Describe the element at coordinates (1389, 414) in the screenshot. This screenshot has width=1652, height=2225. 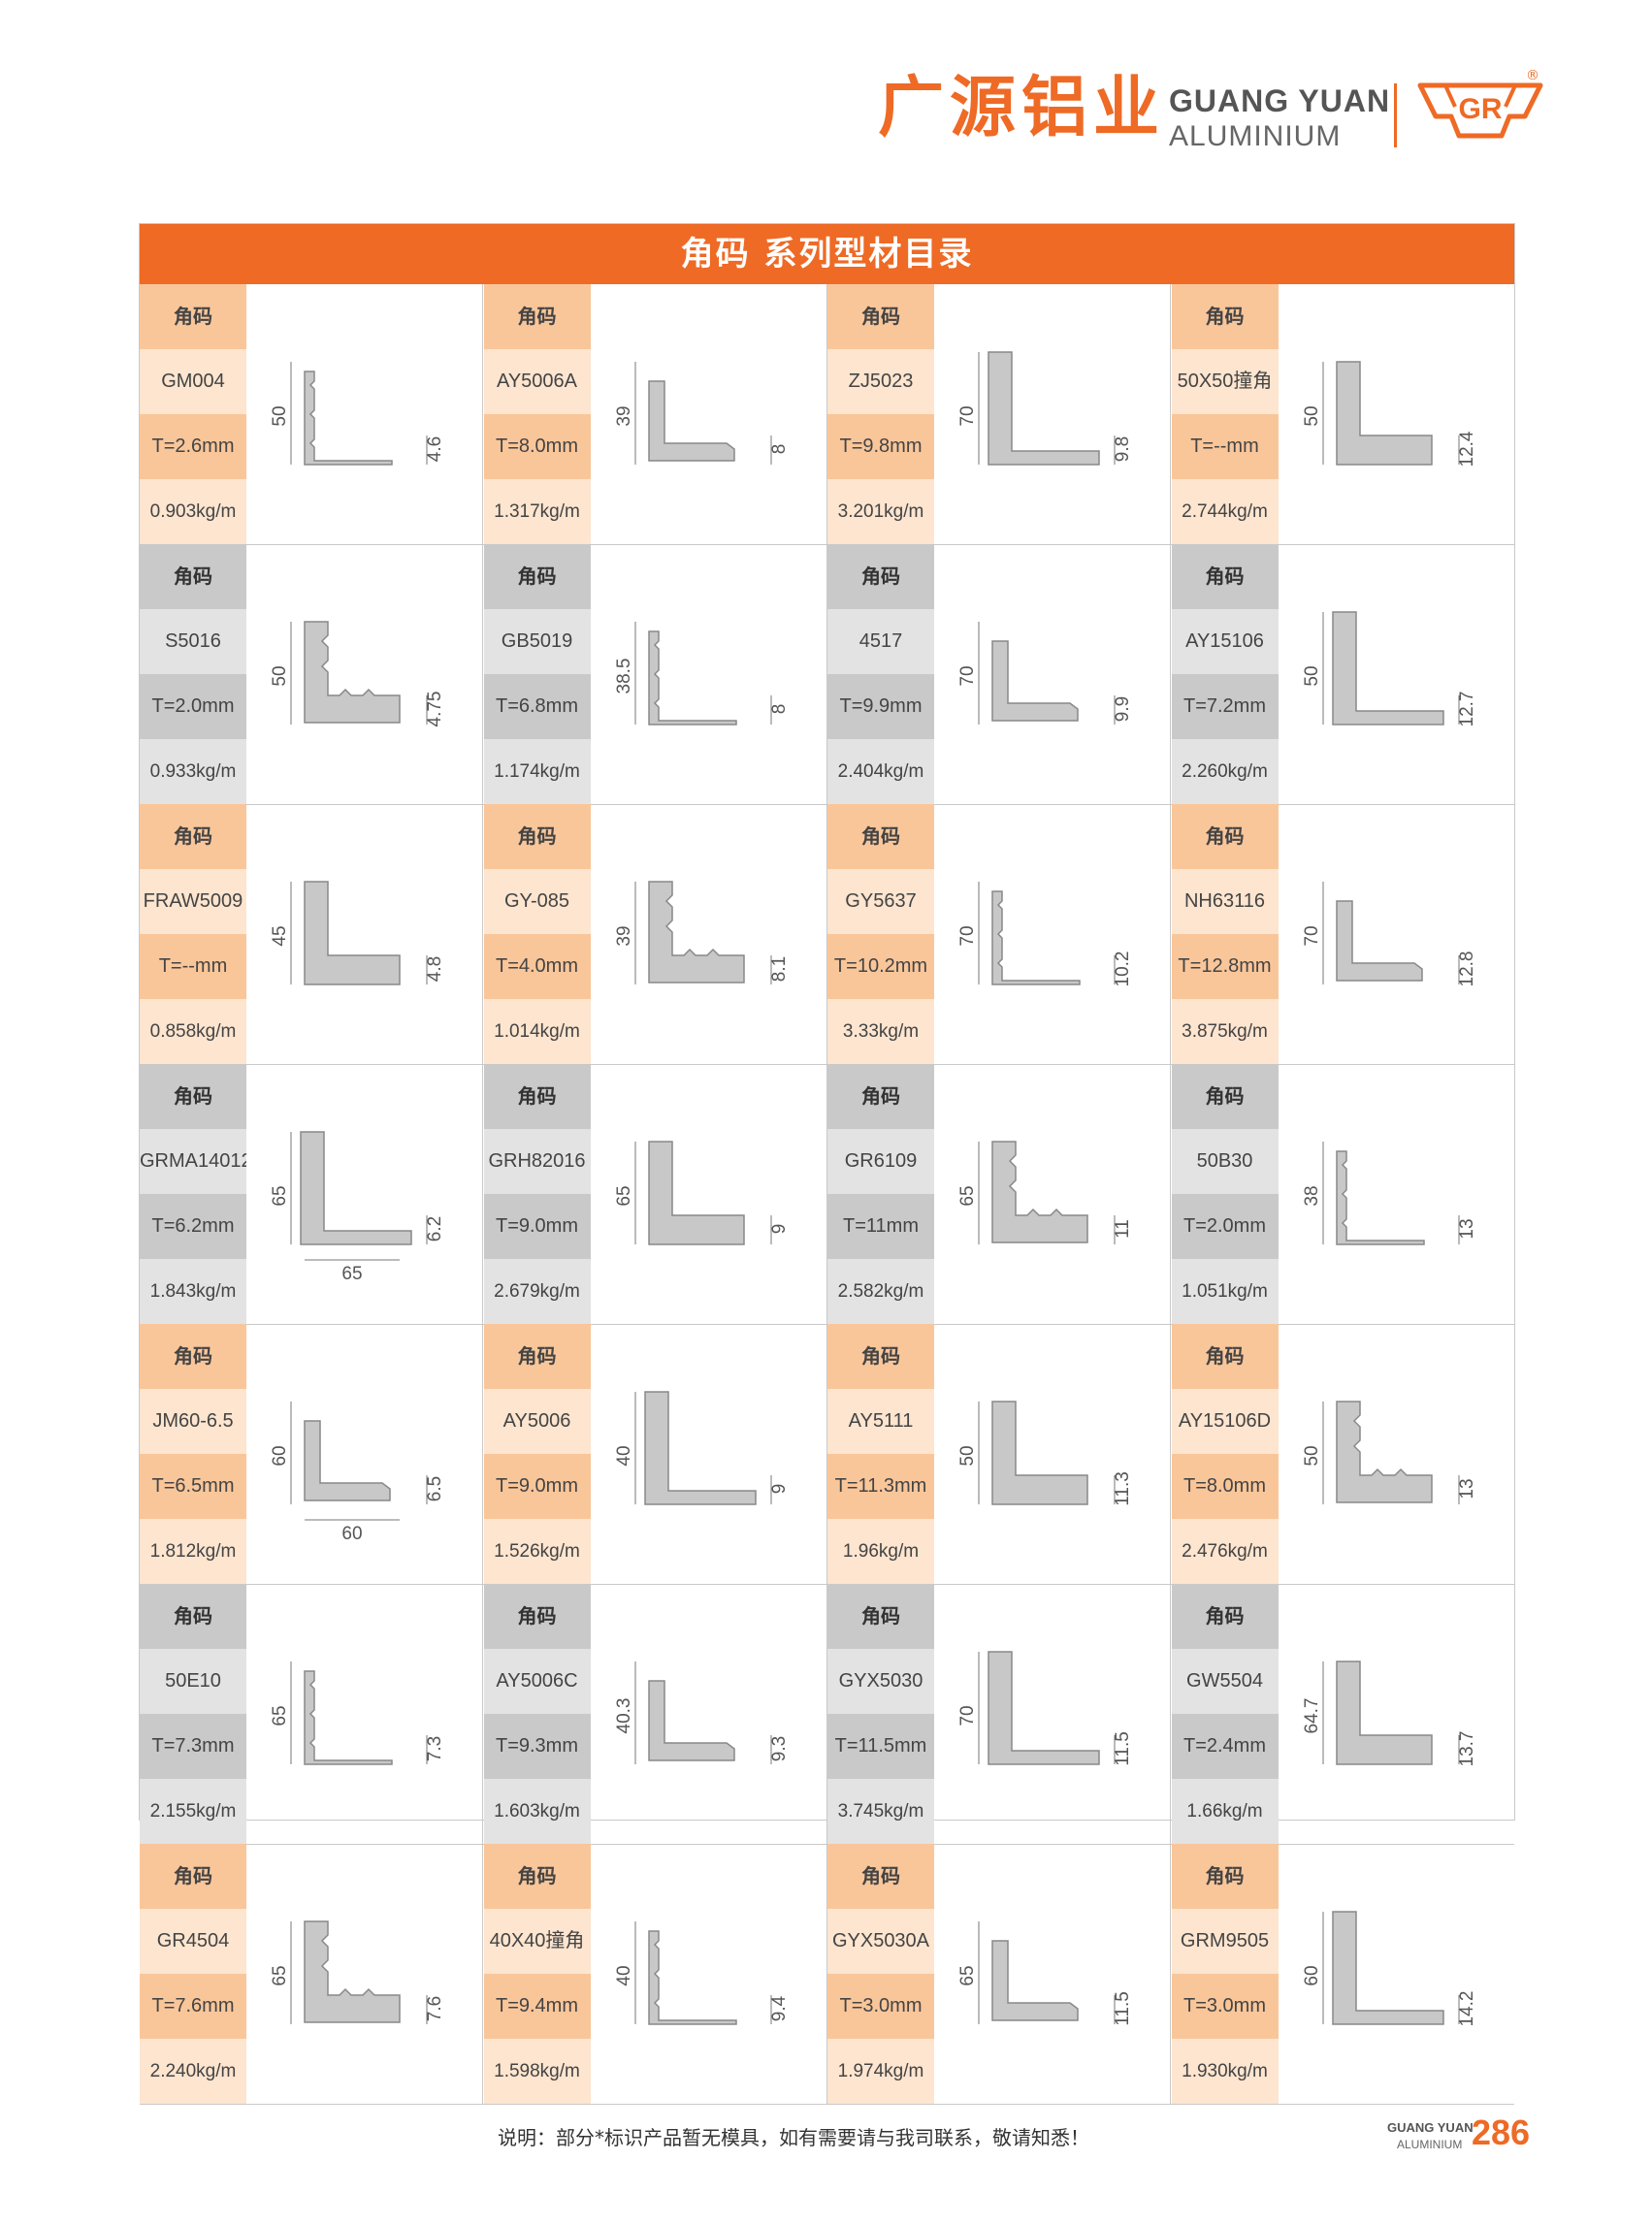
I see `angle-profile-icon: 50 12.4` at that location.